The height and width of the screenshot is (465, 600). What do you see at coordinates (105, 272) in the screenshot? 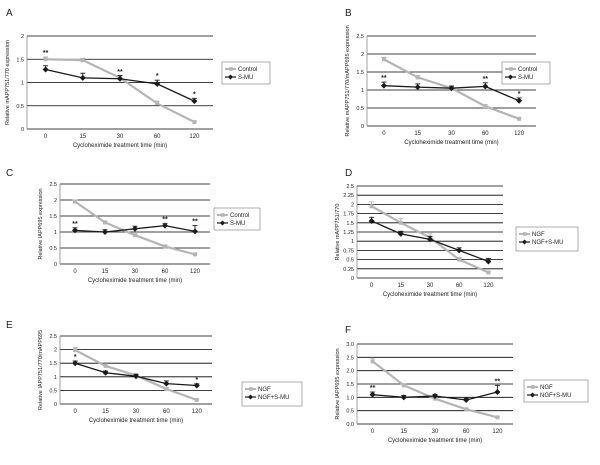
I see `x-tick-label-c: 15` at bounding box center [105, 272].